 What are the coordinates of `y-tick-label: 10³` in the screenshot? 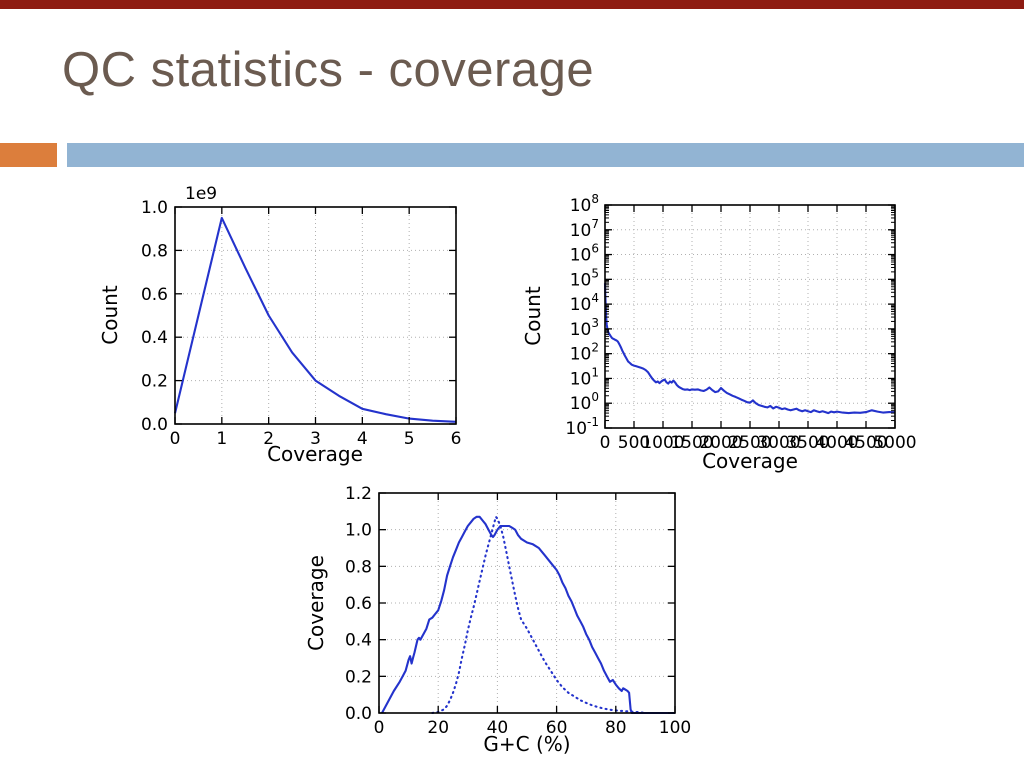 It's located at (584, 328).